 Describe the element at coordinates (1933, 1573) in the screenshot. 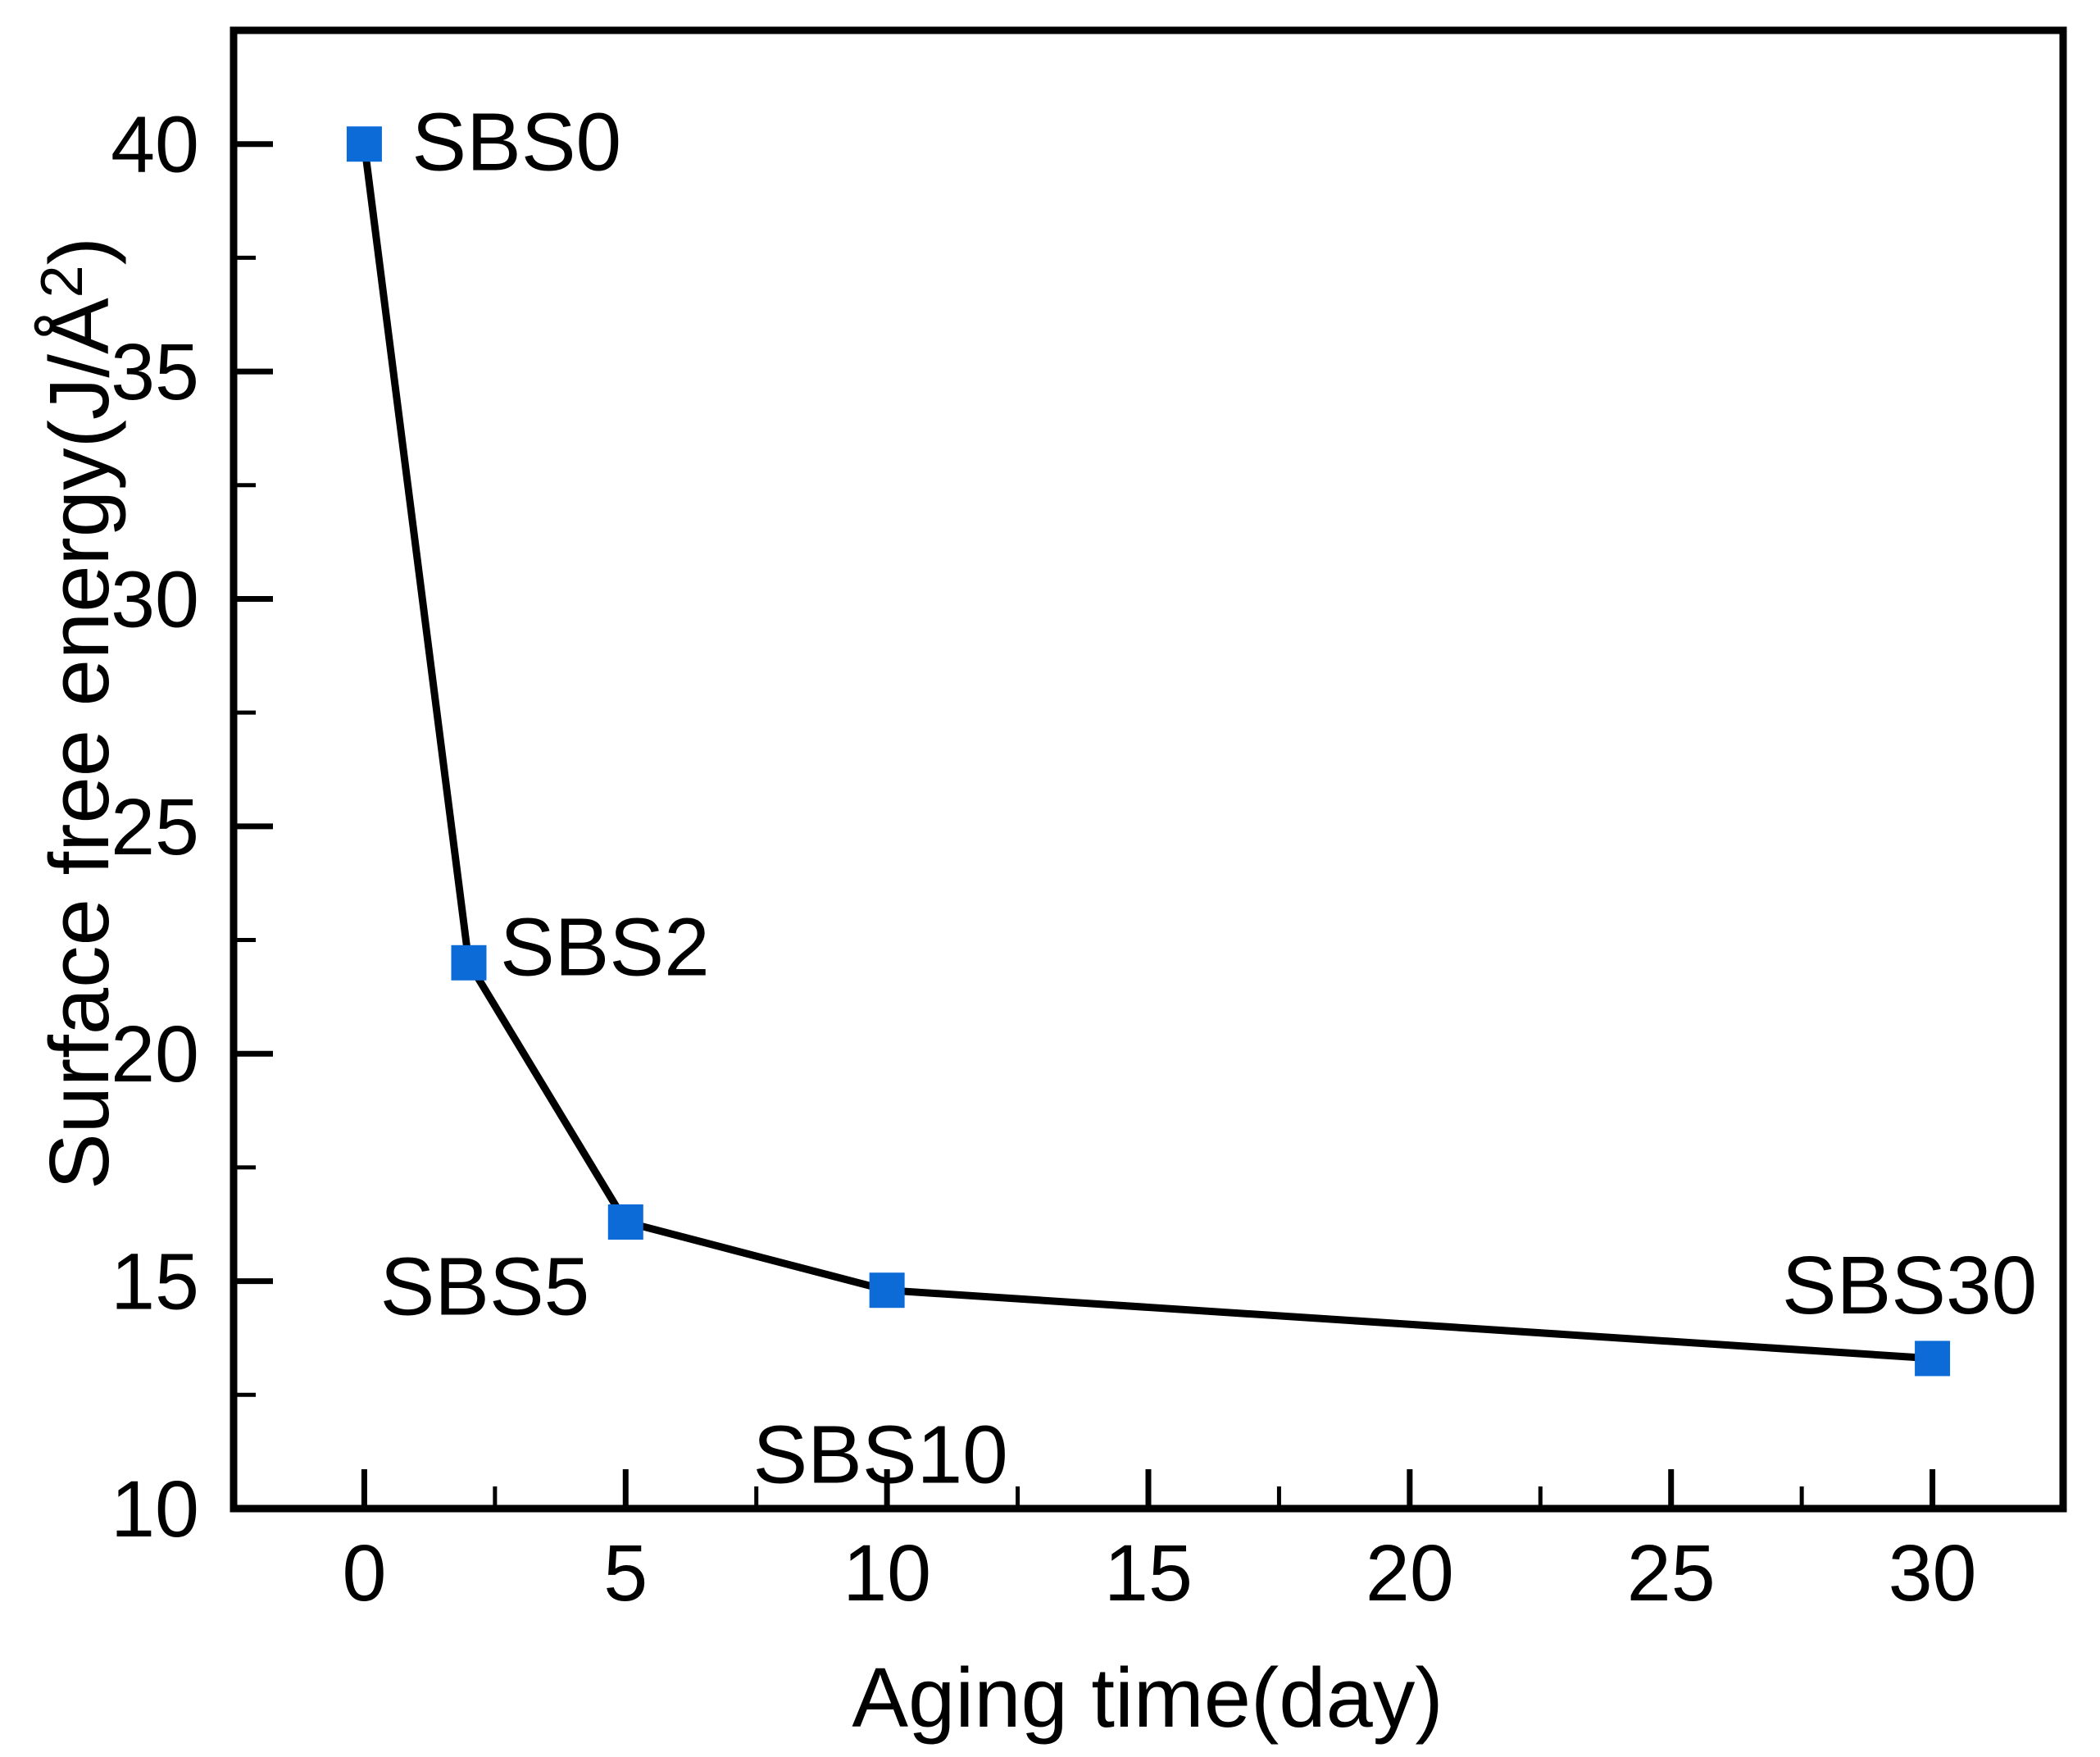

I see `x-tick-label-30: 30` at that location.